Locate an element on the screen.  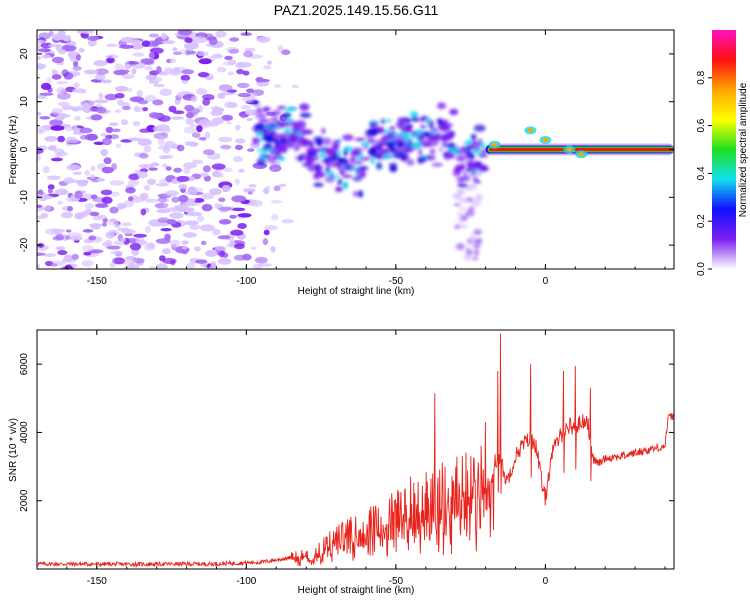
snr-y-axis-label: SNR (10 * v/v) is located at coordinates (13, 450).